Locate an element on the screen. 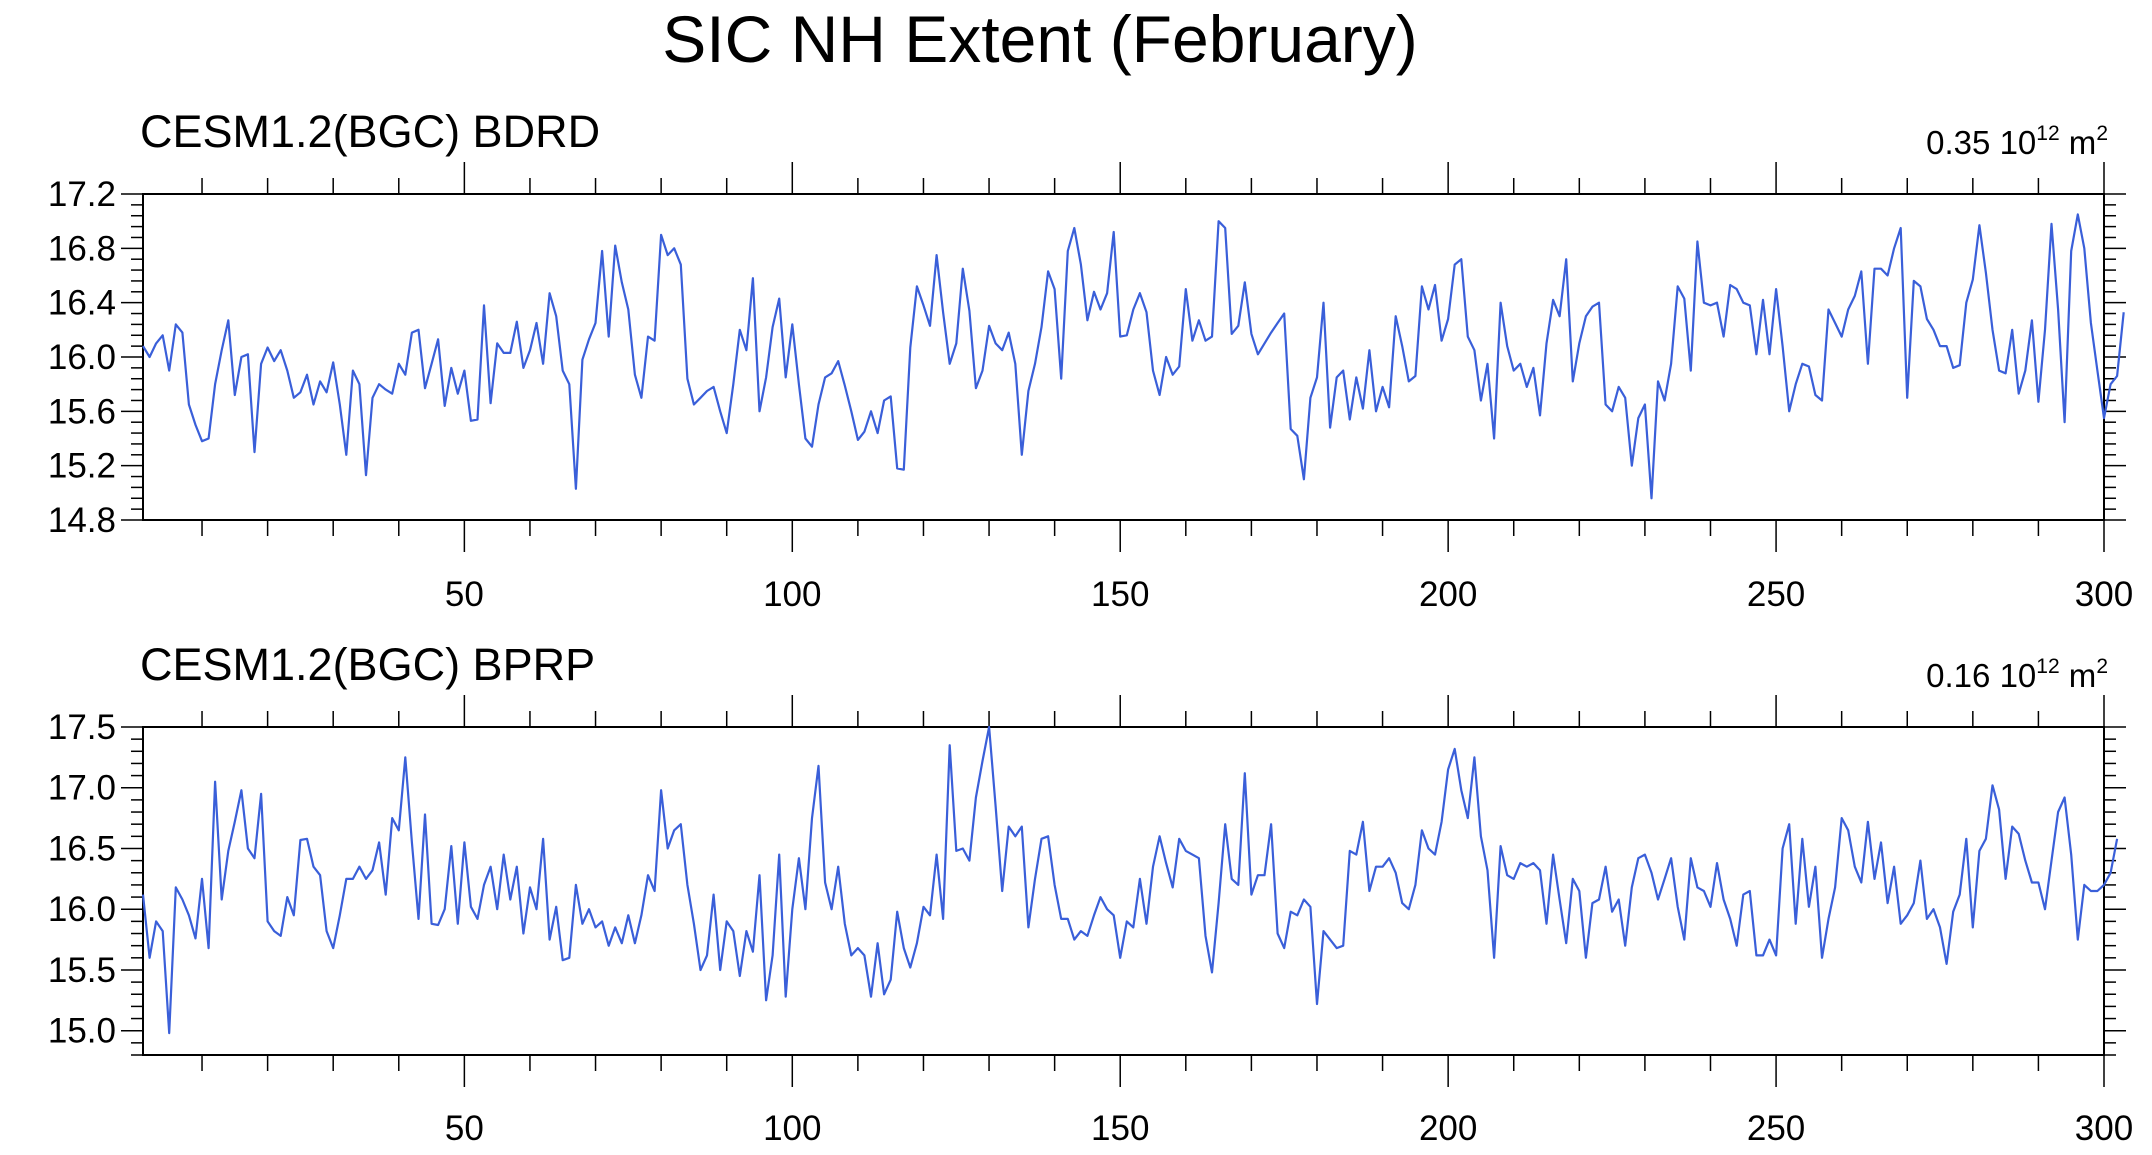  annotation-value: 0.35 is located at coordinates (1962, 142).